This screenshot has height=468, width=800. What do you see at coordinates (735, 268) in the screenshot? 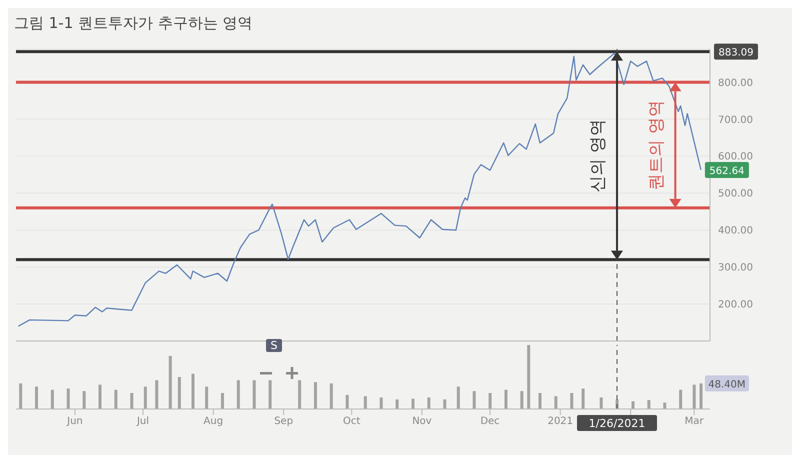
I see `y-tick-label: 300.00` at bounding box center [735, 268].